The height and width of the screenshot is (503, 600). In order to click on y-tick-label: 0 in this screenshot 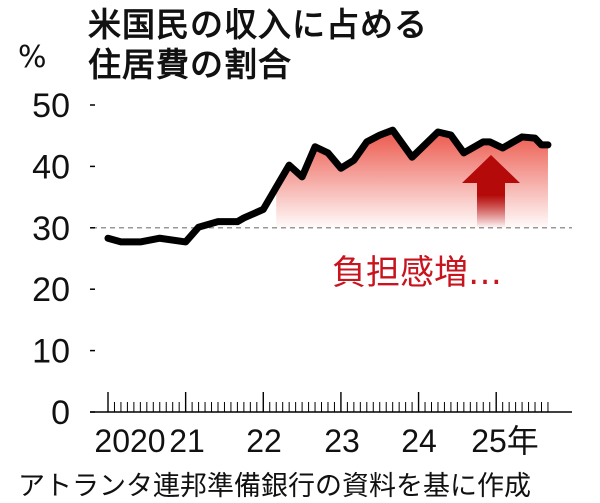, I will do `click(60, 413)`.